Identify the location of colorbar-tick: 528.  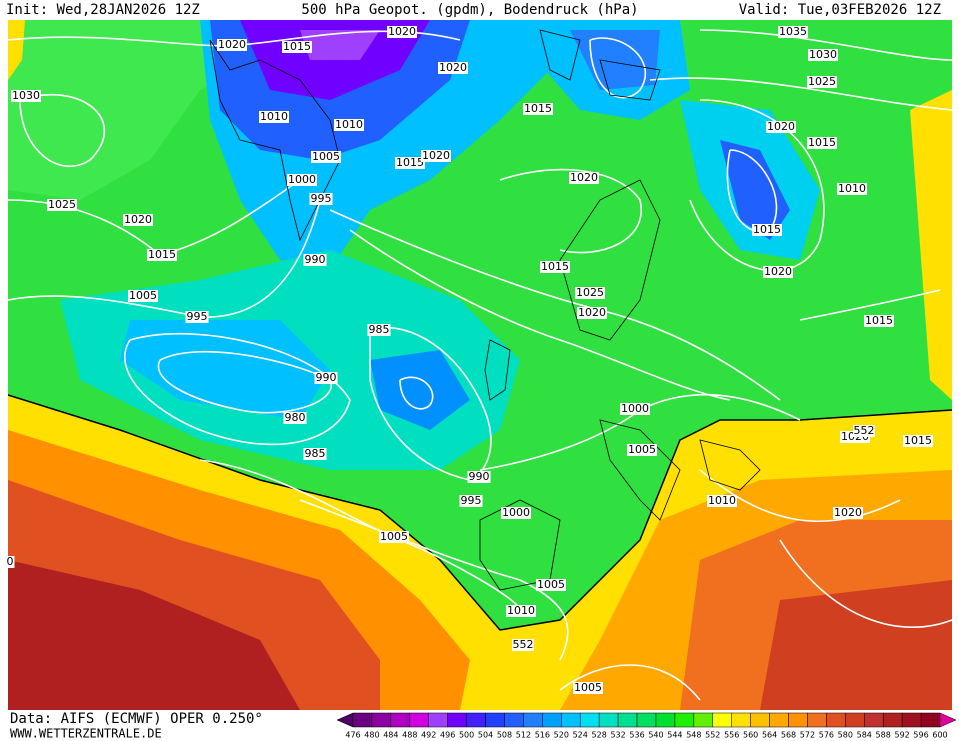
(599, 735).